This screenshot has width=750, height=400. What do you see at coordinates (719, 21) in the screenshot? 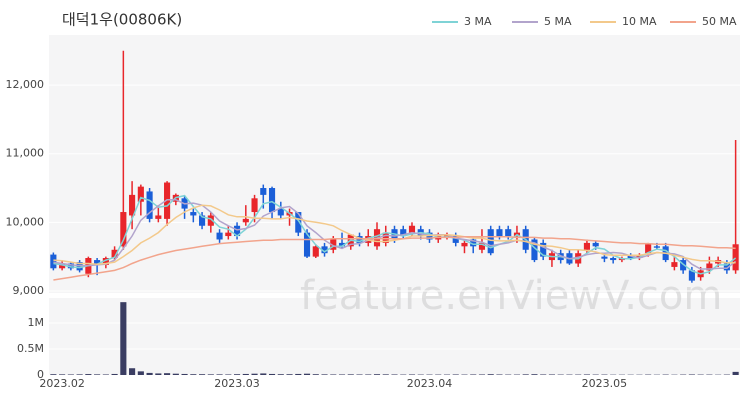
I see `legend-label: 50 MA` at bounding box center [719, 21].